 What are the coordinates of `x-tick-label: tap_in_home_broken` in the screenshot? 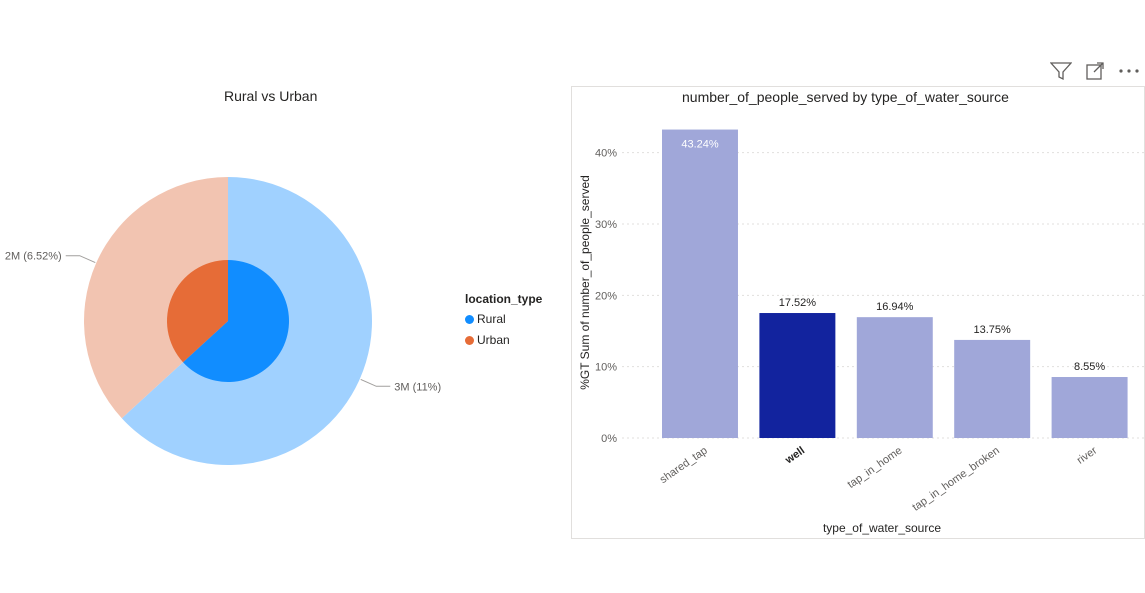 It's located at (956, 479).